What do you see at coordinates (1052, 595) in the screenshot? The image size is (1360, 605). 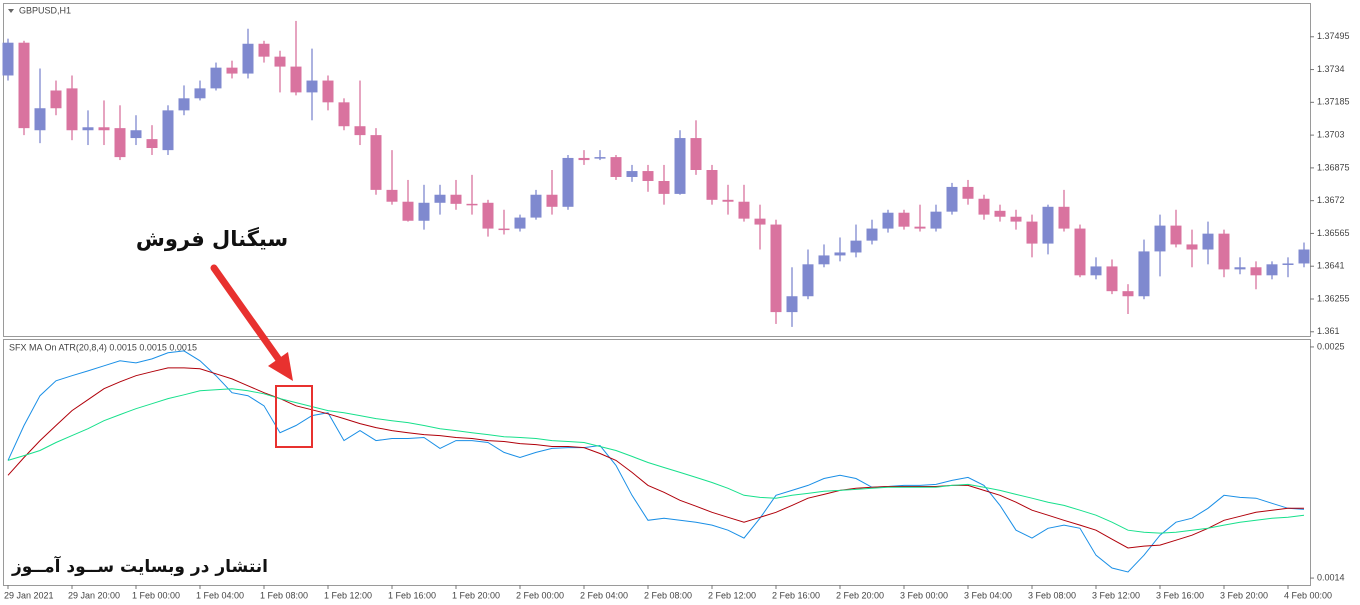 I see `x-tick-label: 3 Feb 08:00` at bounding box center [1052, 595].